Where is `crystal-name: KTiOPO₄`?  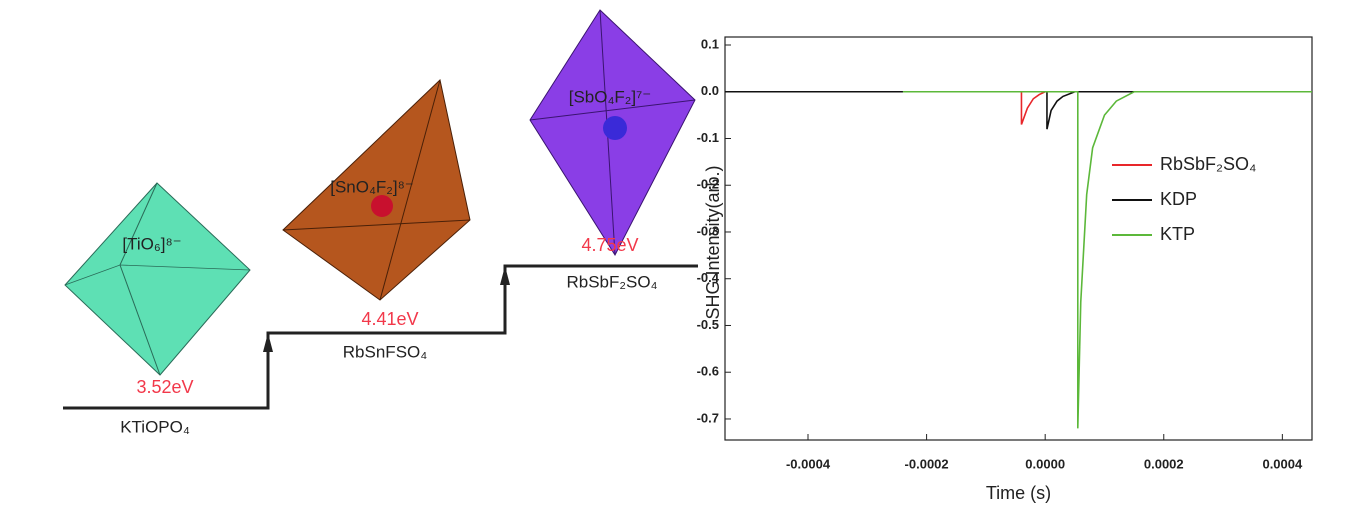
crystal-name: KTiOPO₄ is located at coordinates (155, 426).